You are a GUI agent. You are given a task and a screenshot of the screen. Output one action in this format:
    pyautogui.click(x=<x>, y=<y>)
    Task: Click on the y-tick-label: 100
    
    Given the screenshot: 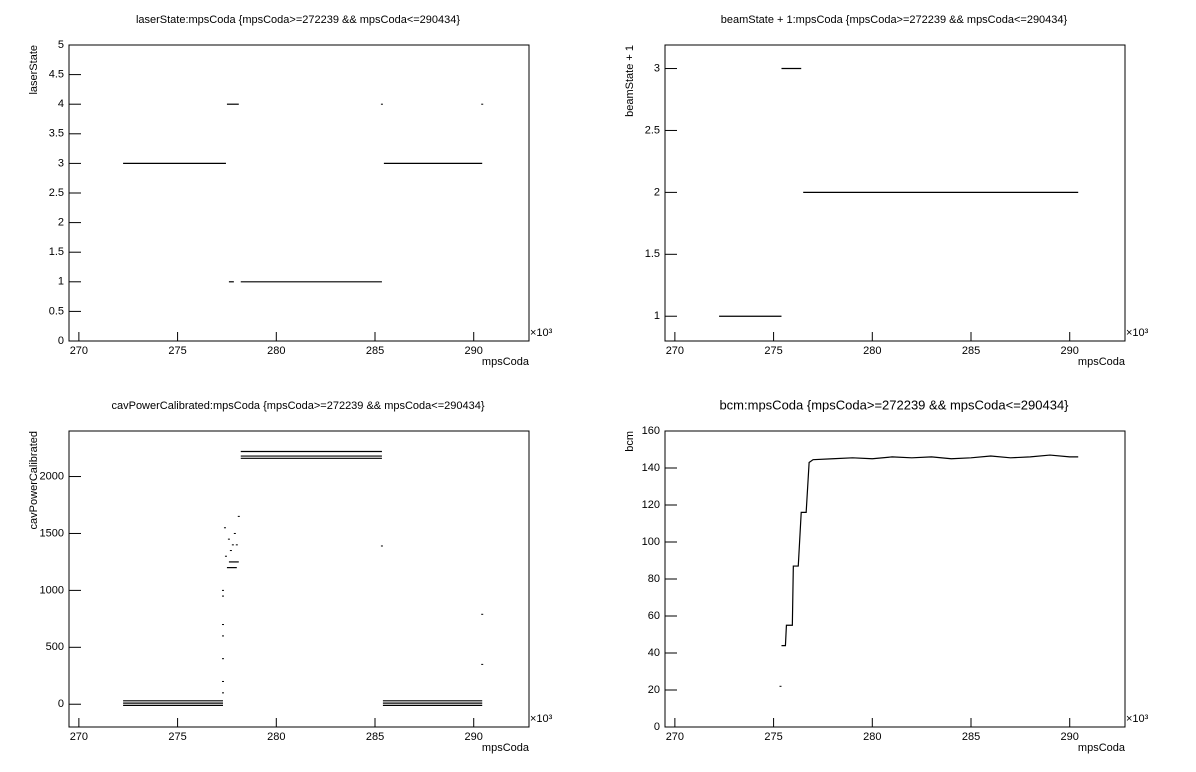 What is the action you would take?
    pyautogui.click(x=651, y=542)
    